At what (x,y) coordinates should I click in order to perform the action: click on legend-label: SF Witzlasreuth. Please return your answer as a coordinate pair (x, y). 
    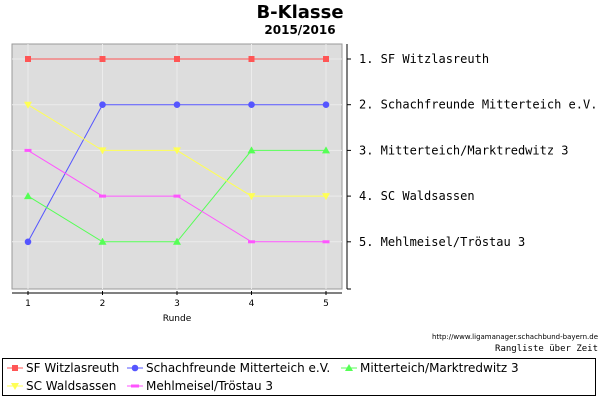
    Looking at the image, I should click on (73, 368).